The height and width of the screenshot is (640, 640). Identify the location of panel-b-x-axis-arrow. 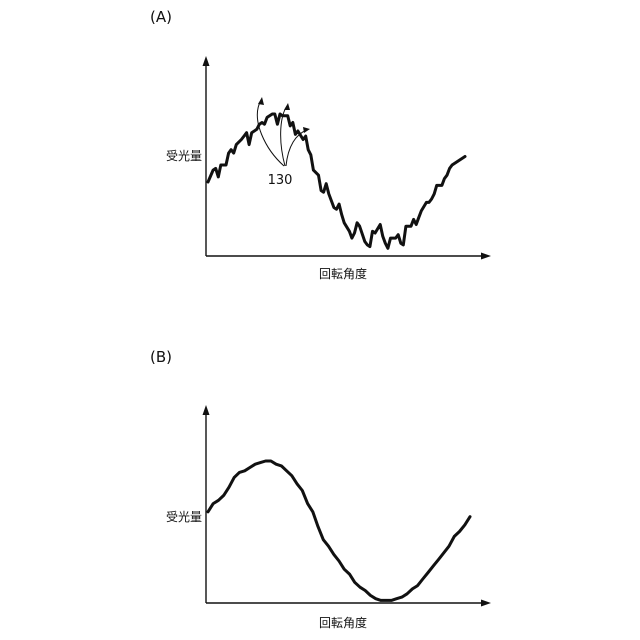
(486, 603).